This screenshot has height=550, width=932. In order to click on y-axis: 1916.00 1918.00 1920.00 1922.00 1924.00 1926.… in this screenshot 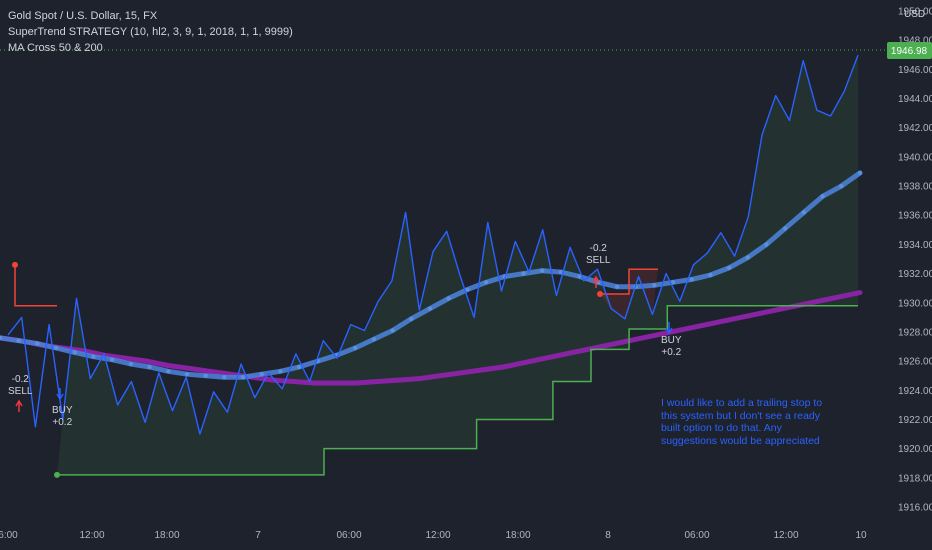, I will do `click(915, 260)`.